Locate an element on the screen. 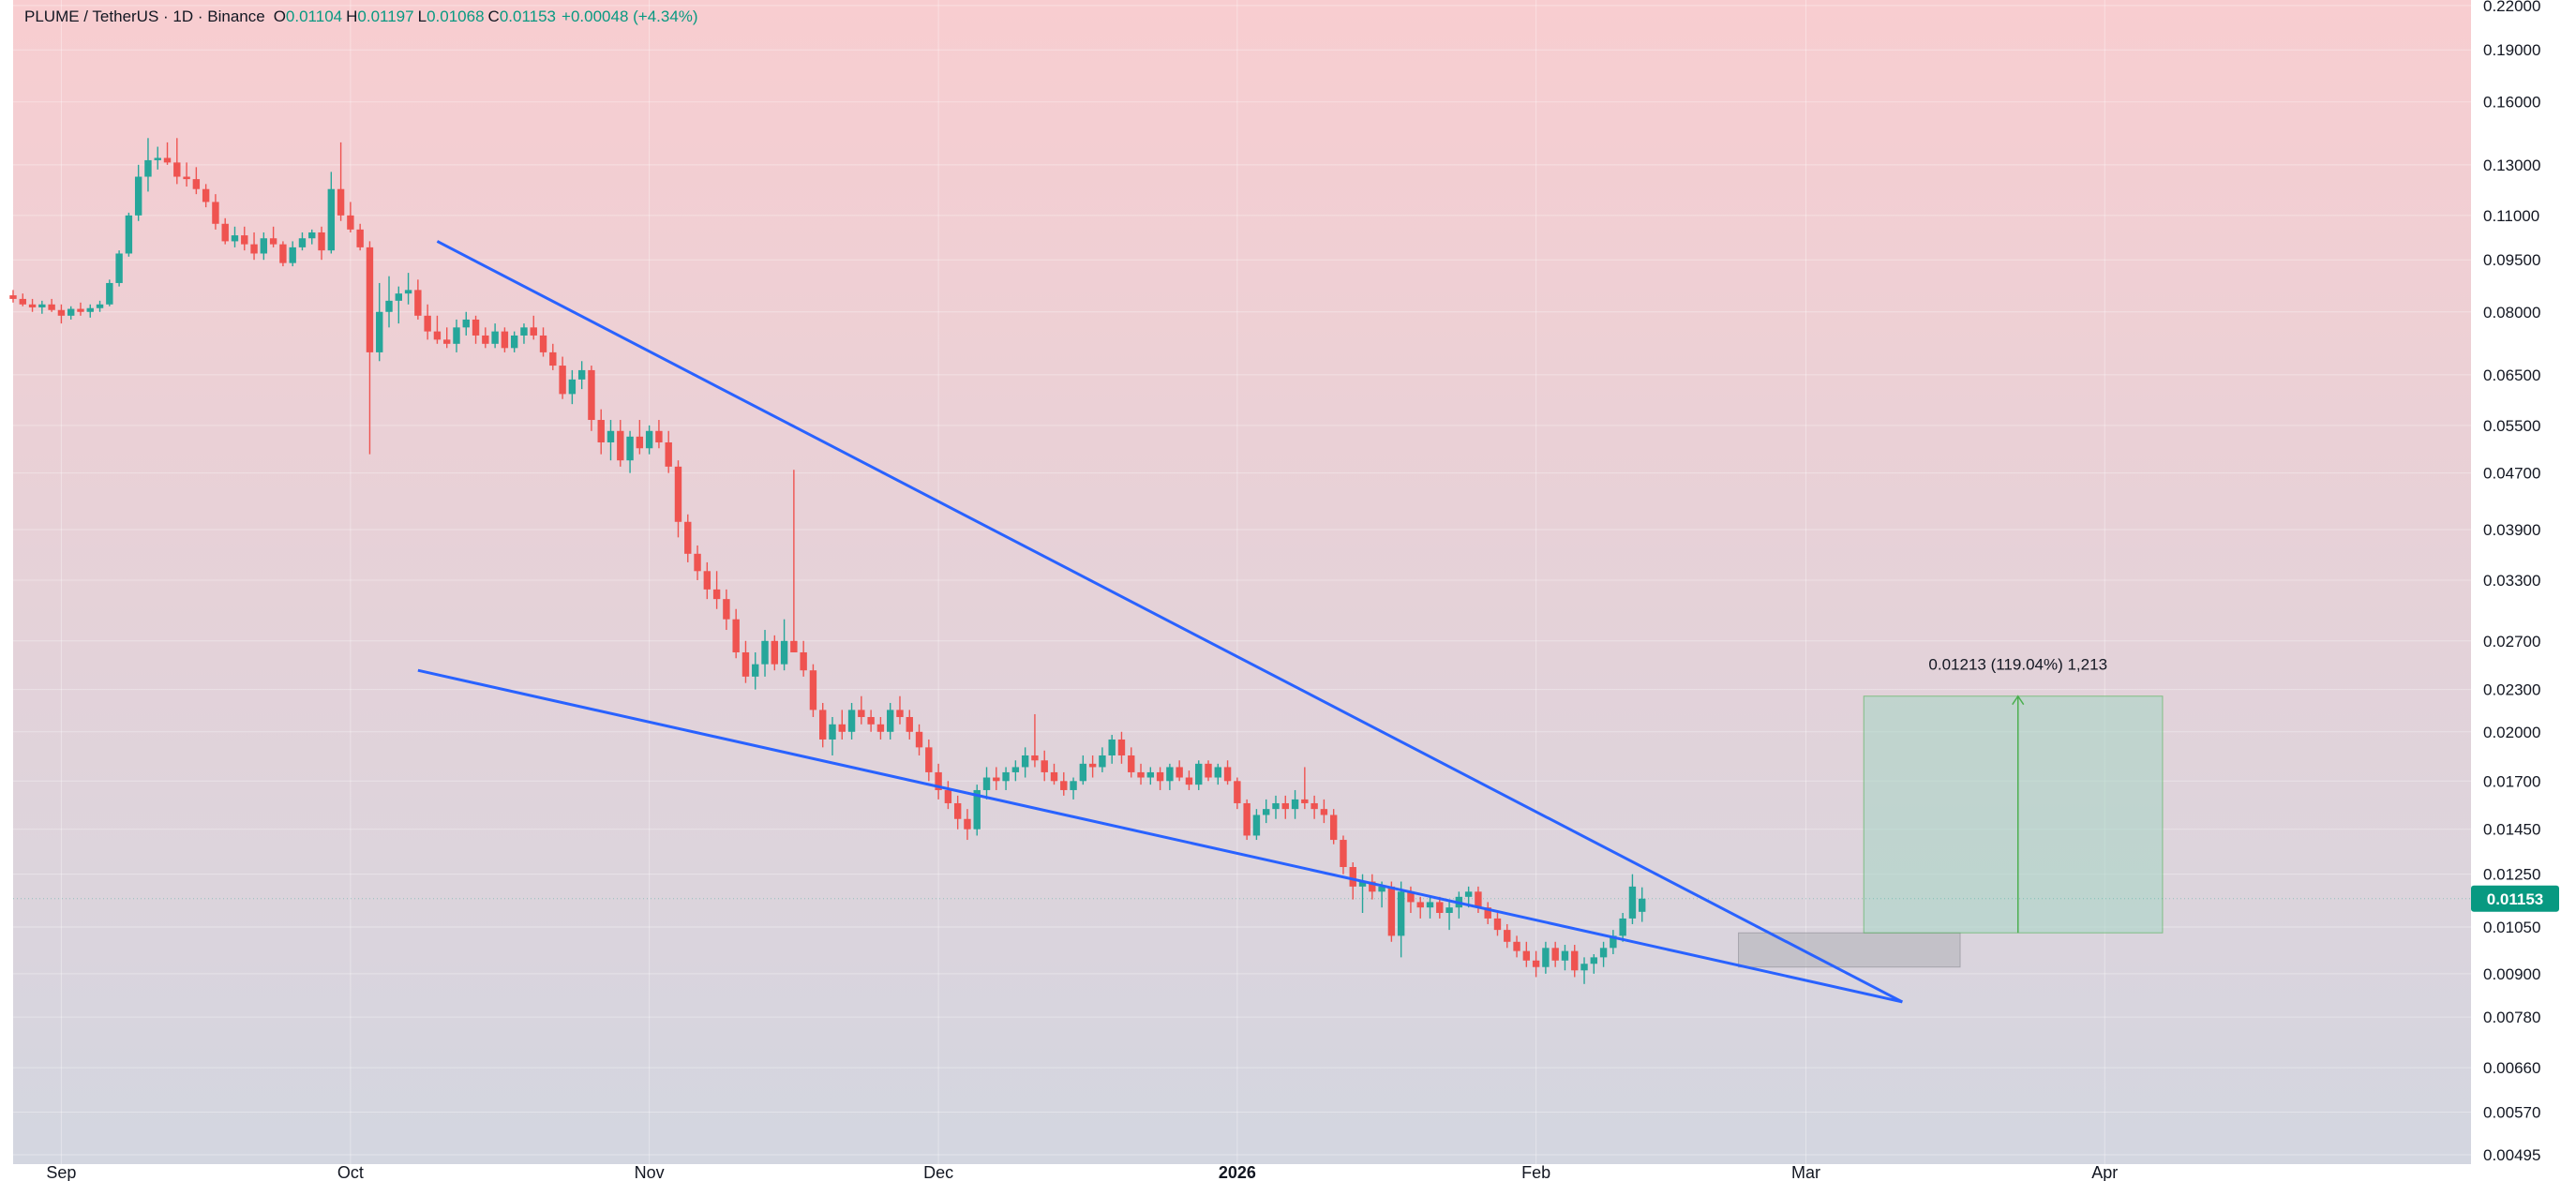 The width and height of the screenshot is (2576, 1181). close-label: C is located at coordinates (494, 16).